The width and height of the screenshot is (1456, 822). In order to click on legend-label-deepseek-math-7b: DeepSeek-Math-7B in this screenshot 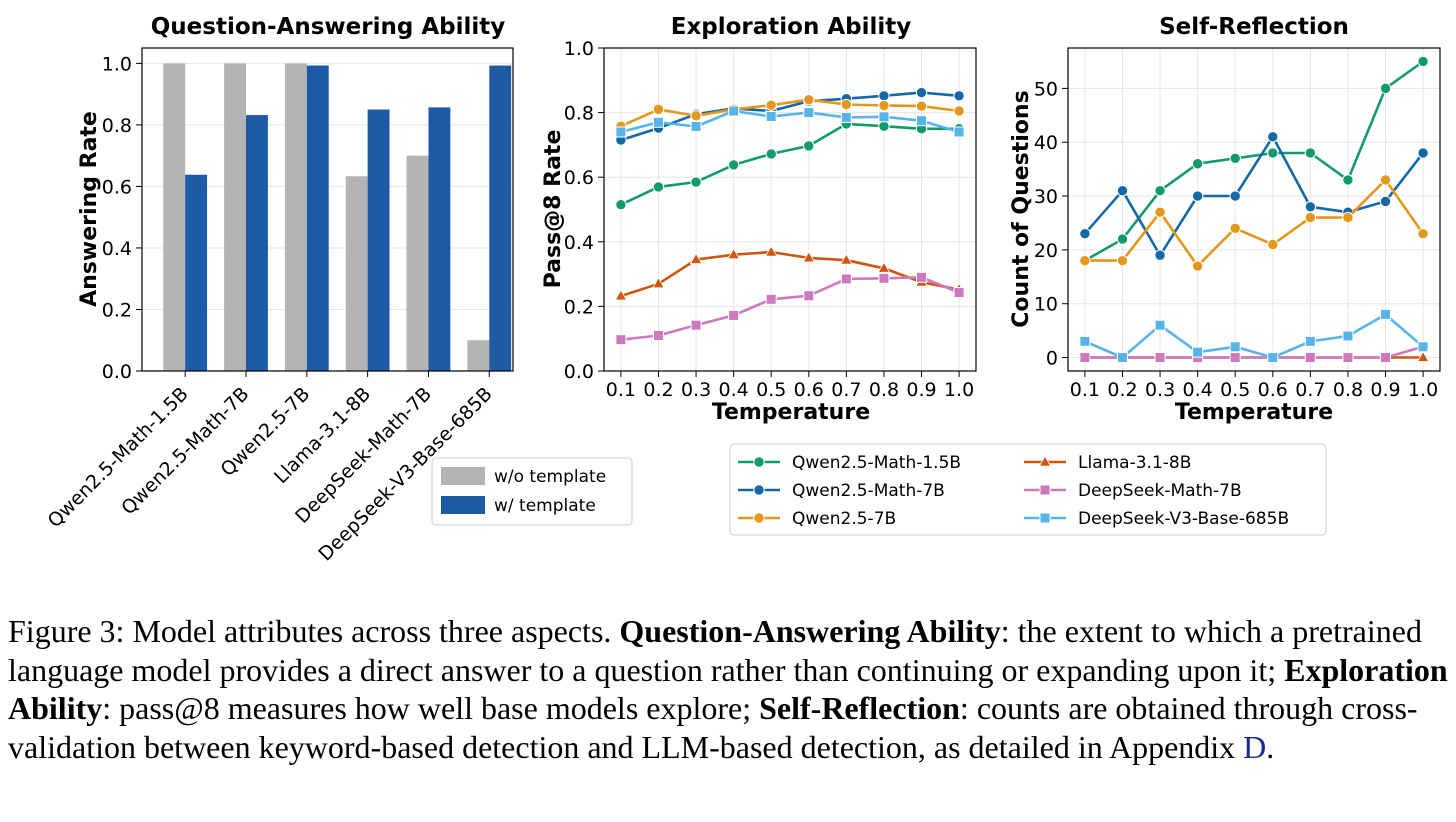, I will do `click(1160, 491)`.